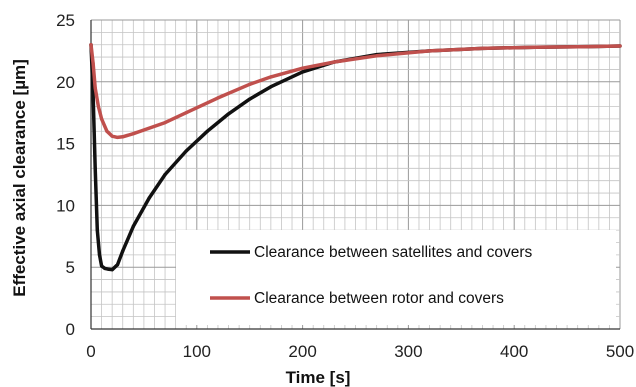 The height and width of the screenshot is (387, 636). What do you see at coordinates (90, 351) in the screenshot?
I see `x-tick-label: 0` at bounding box center [90, 351].